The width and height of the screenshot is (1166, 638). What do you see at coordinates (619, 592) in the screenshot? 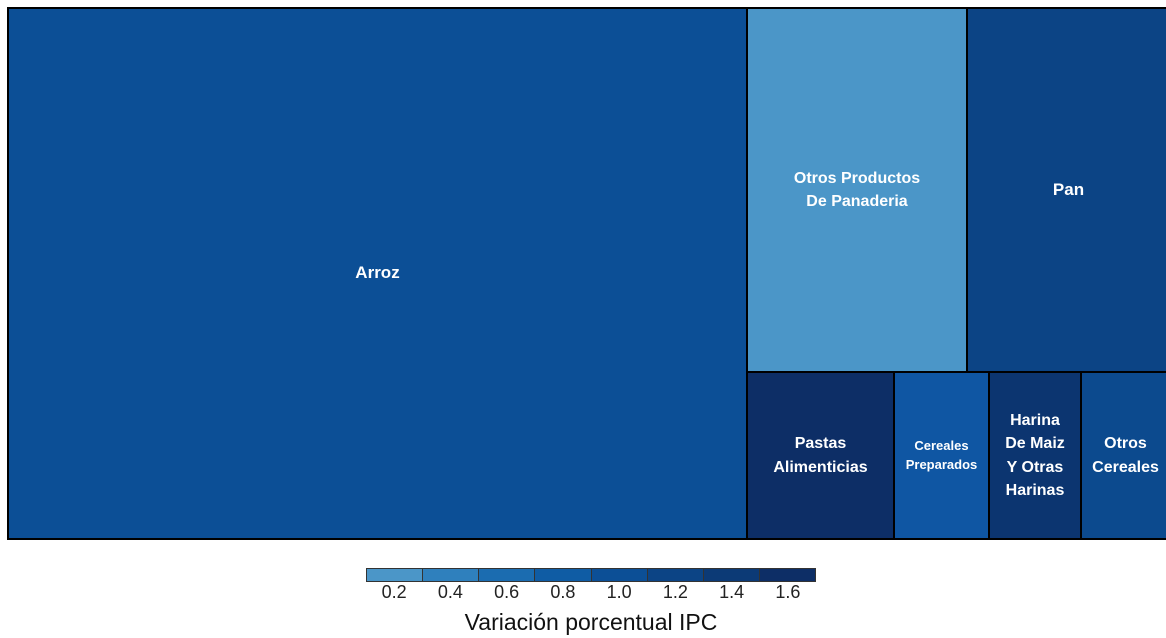
I see `legend-tick: 1.0` at bounding box center [619, 592].